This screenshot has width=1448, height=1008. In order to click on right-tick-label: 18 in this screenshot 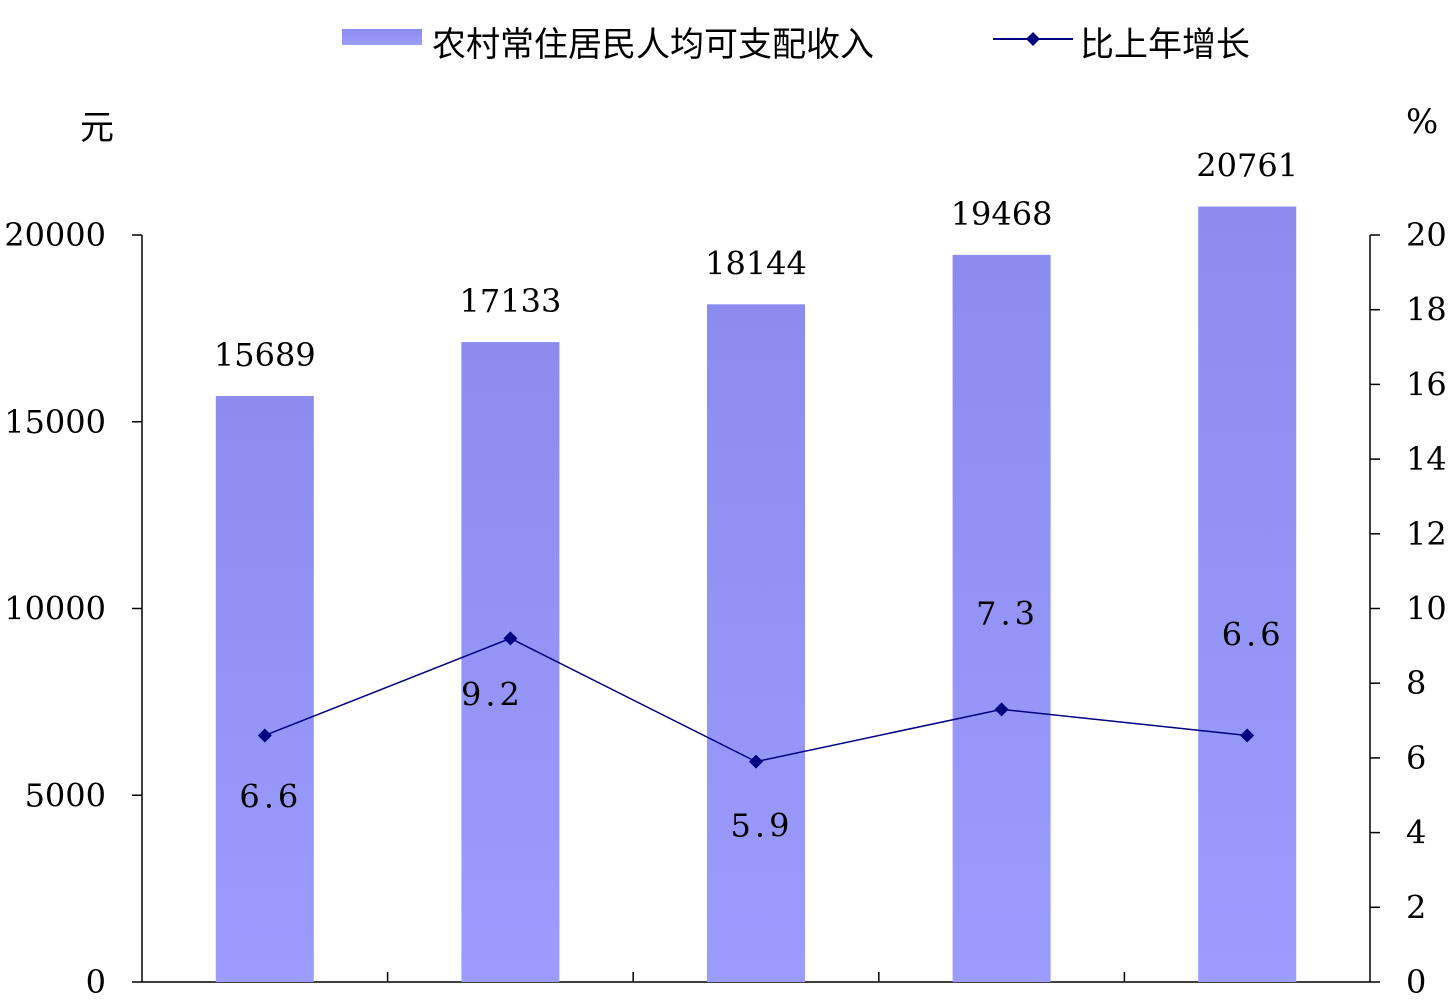, I will do `click(1426, 310)`.